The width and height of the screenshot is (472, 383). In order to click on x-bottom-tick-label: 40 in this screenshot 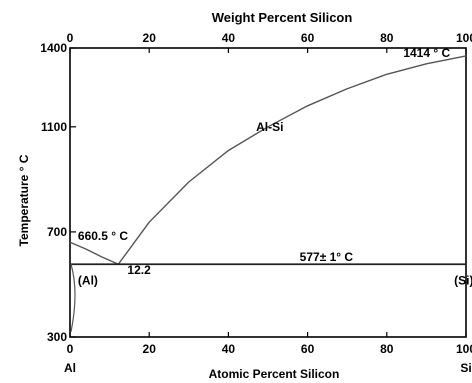, I will do `click(229, 349)`.